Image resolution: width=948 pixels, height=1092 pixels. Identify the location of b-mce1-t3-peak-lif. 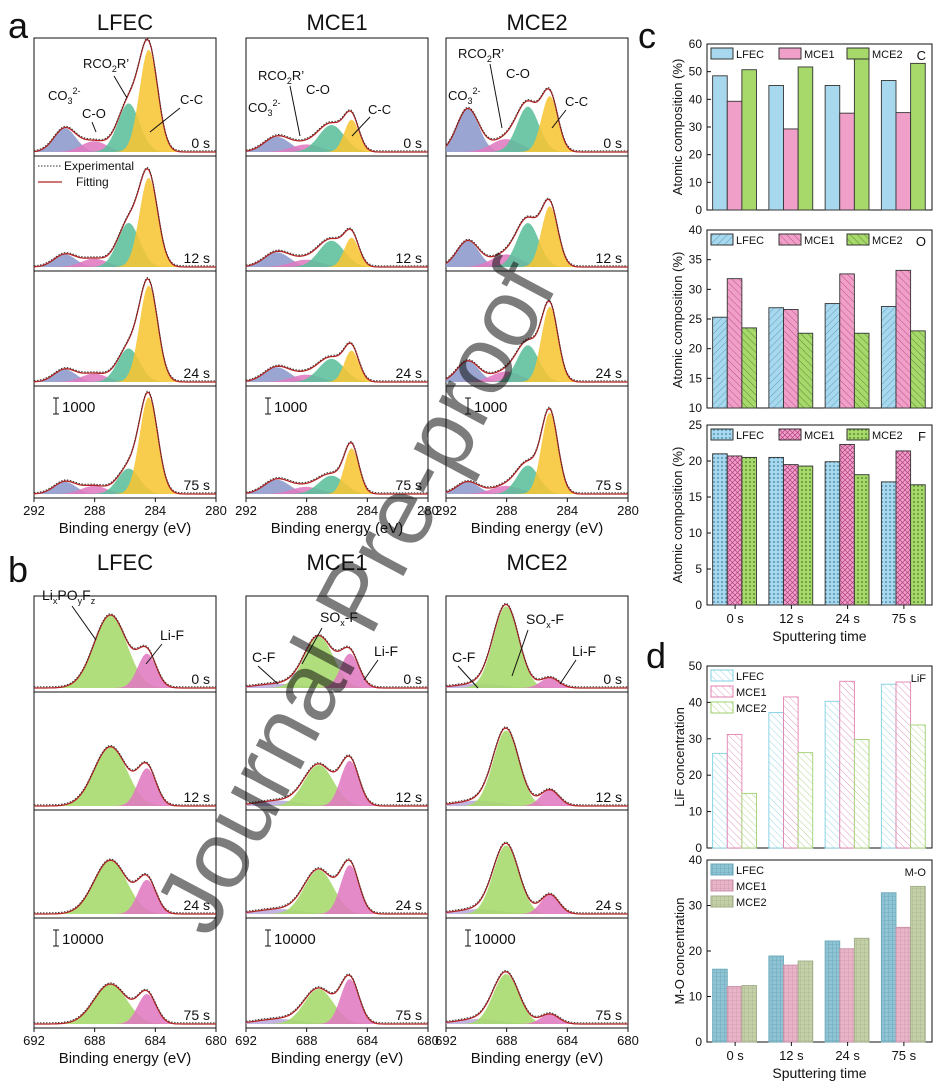
(337, 1001).